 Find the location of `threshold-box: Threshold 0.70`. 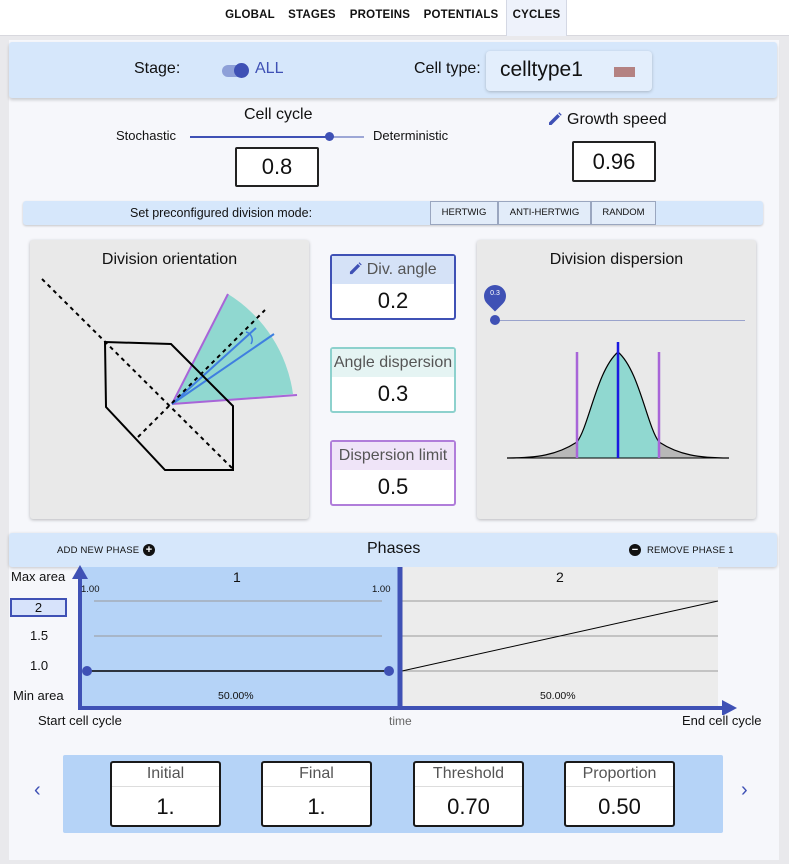

threshold-box: Threshold 0.70 is located at coordinates (468, 794).